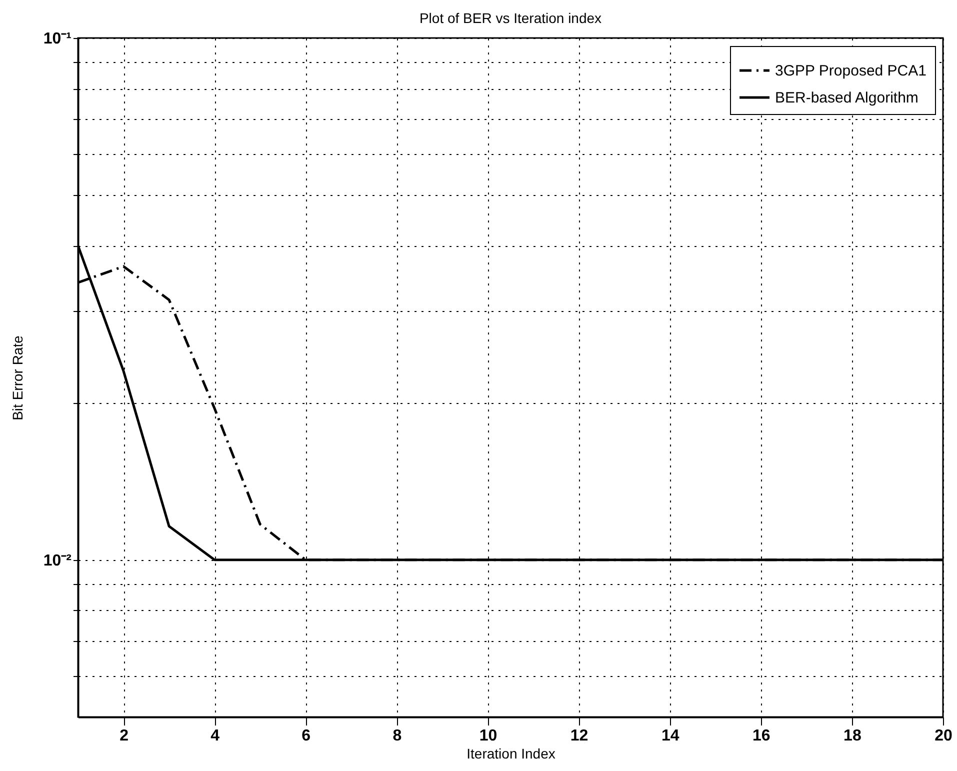  I want to click on y-axis-title: Bit Error Rate, so click(17, 377).